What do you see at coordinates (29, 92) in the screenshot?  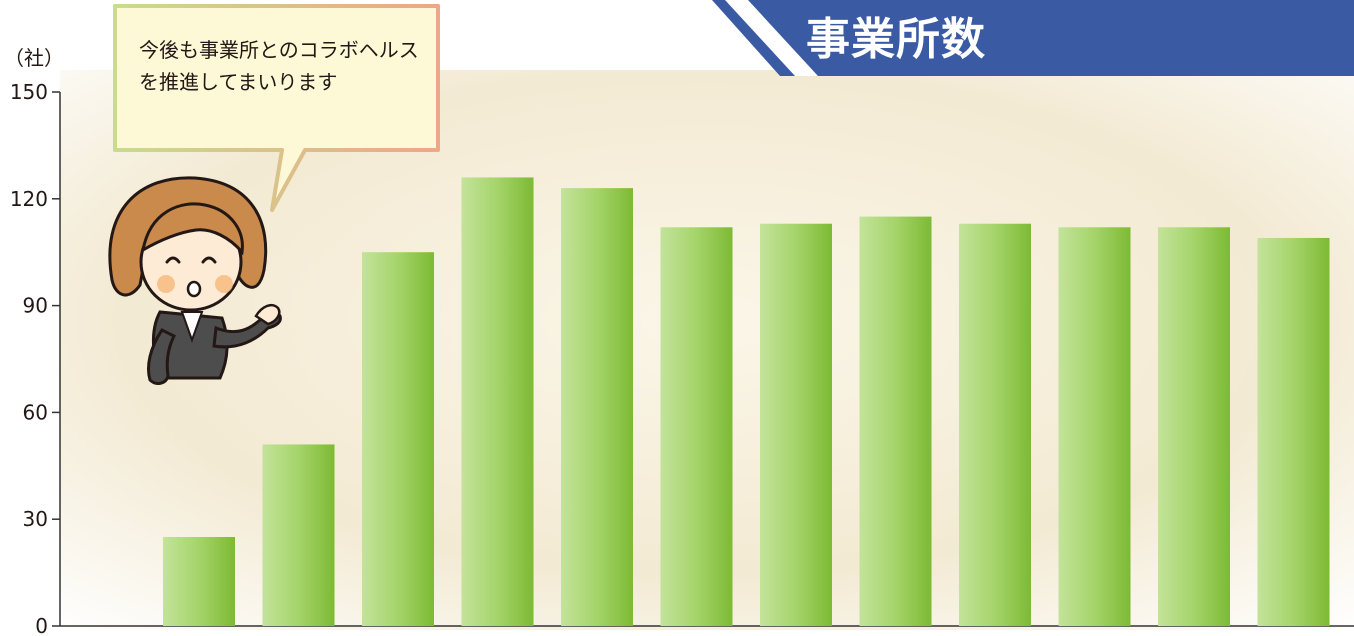 I see `y-tick-label: 150` at bounding box center [29, 92].